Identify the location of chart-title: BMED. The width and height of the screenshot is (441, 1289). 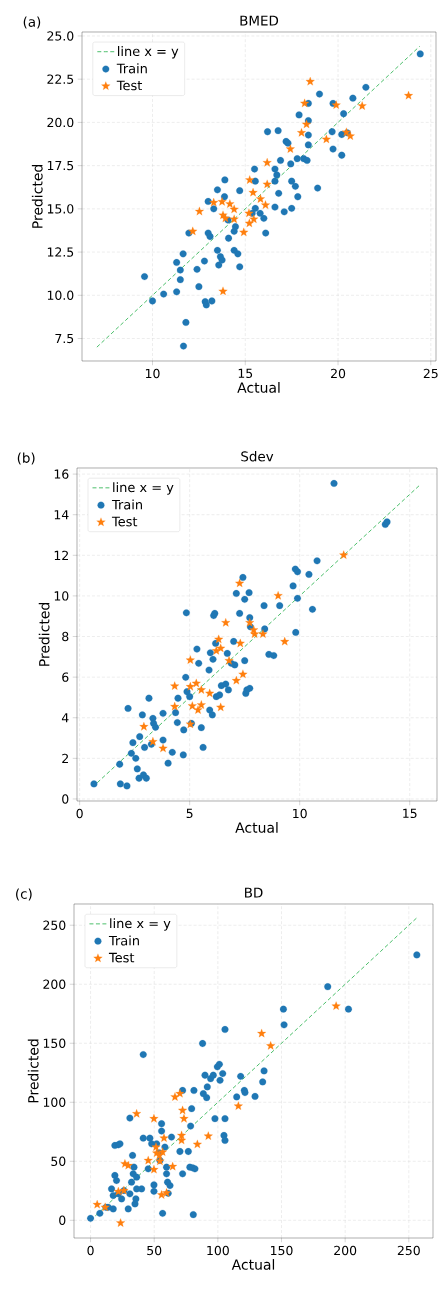
(259, 20).